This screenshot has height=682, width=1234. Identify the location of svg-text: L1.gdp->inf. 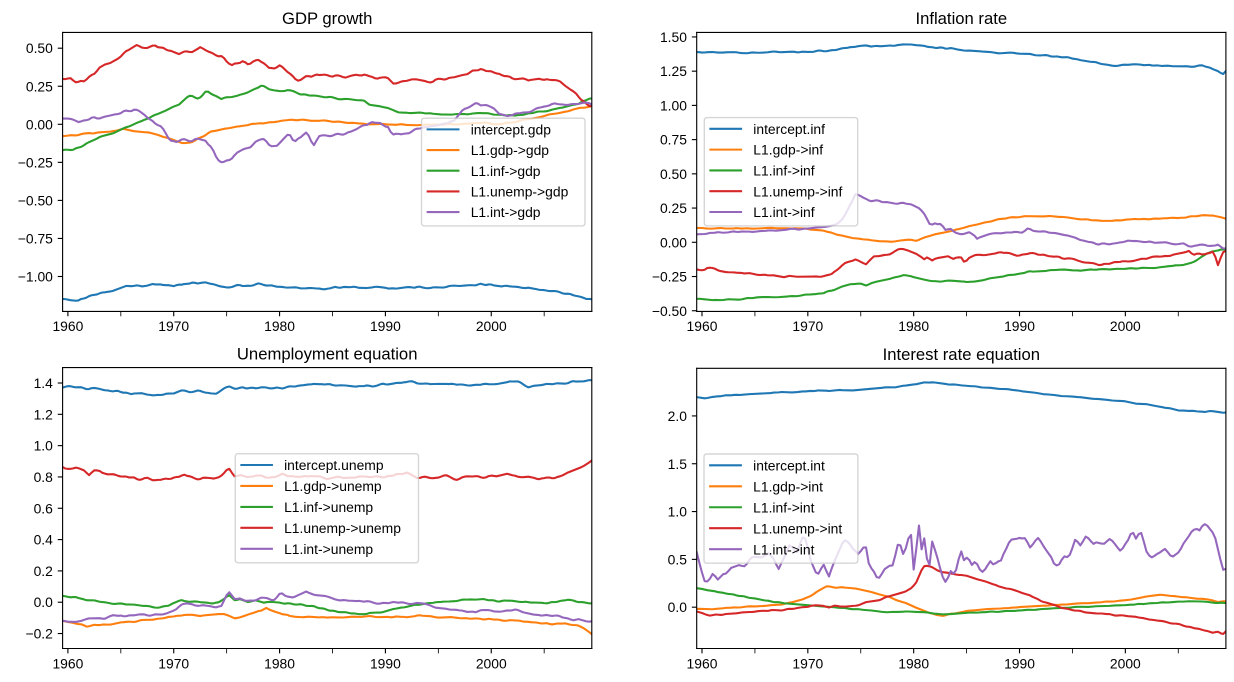
(788, 150).